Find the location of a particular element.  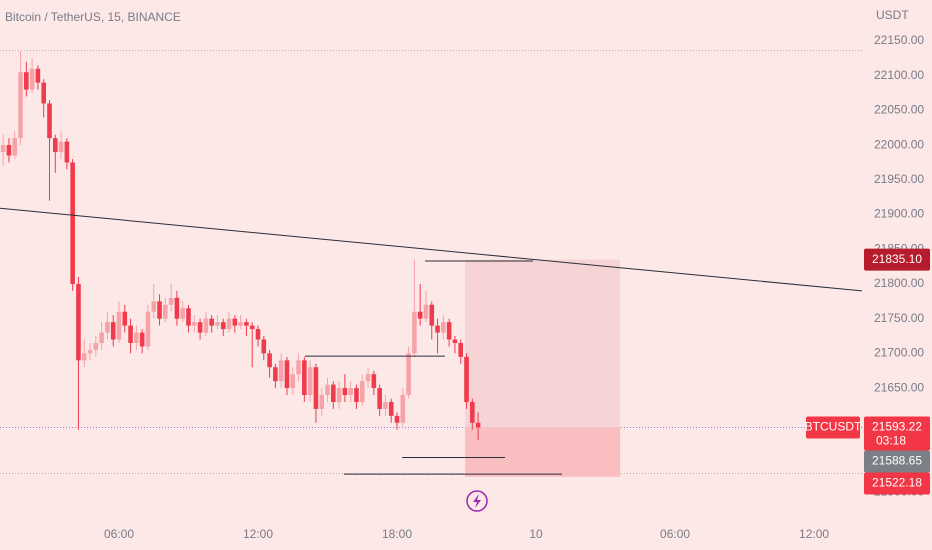

x-tick-label: 10 is located at coordinates (536, 534).